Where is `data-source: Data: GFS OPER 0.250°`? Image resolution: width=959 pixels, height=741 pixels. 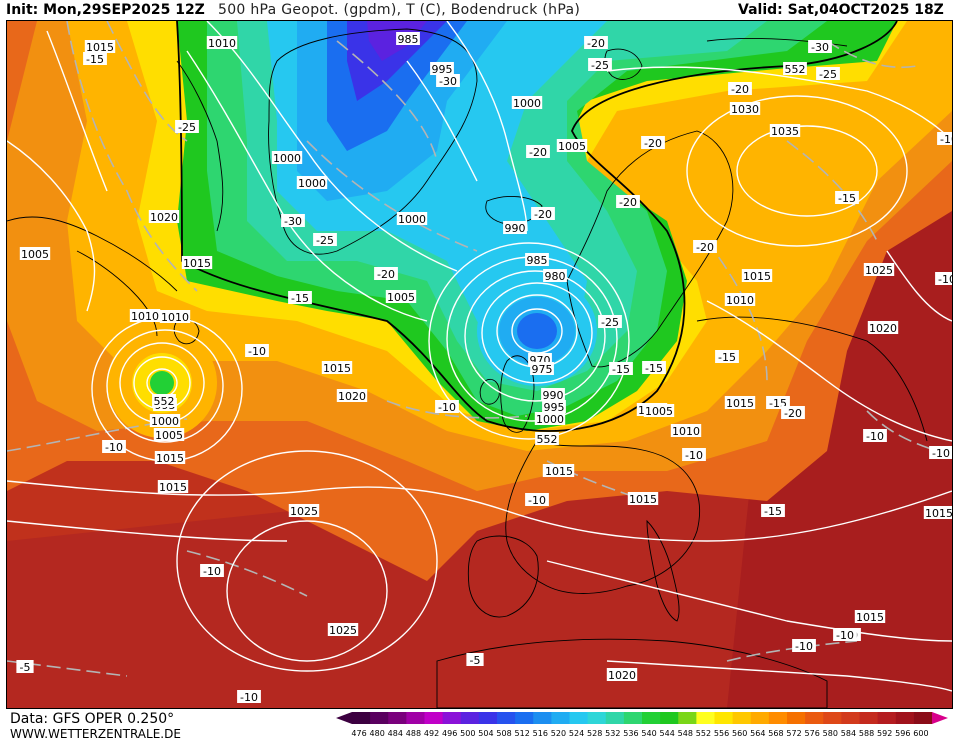 data-source: Data: GFS OPER 0.250° is located at coordinates (92, 719).